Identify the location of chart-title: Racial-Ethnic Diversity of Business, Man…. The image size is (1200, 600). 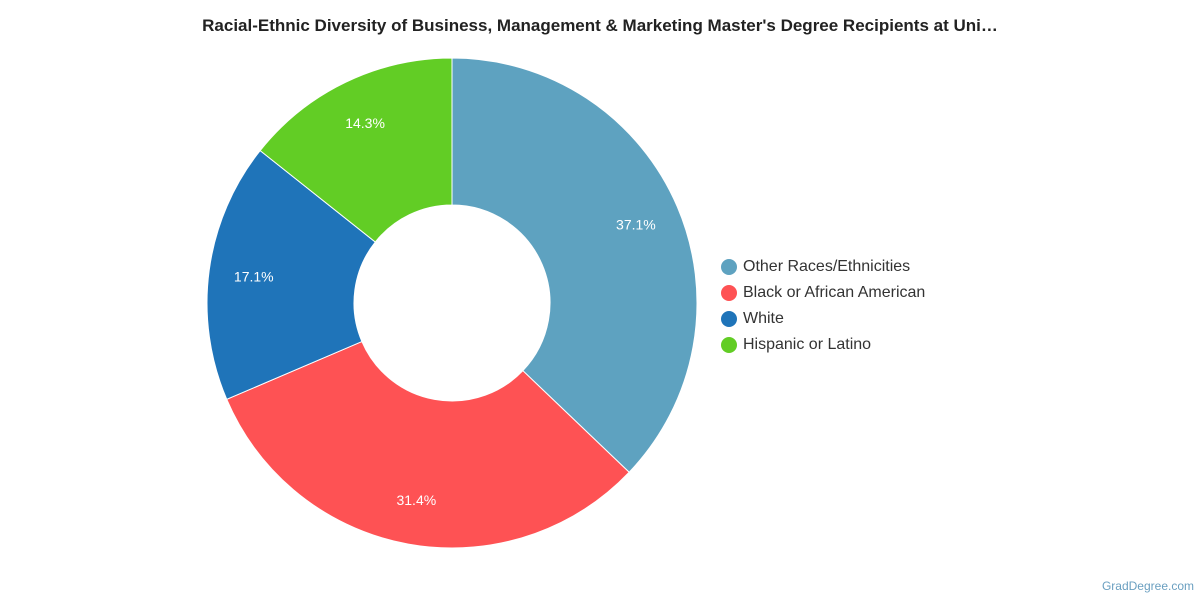
(600, 25).